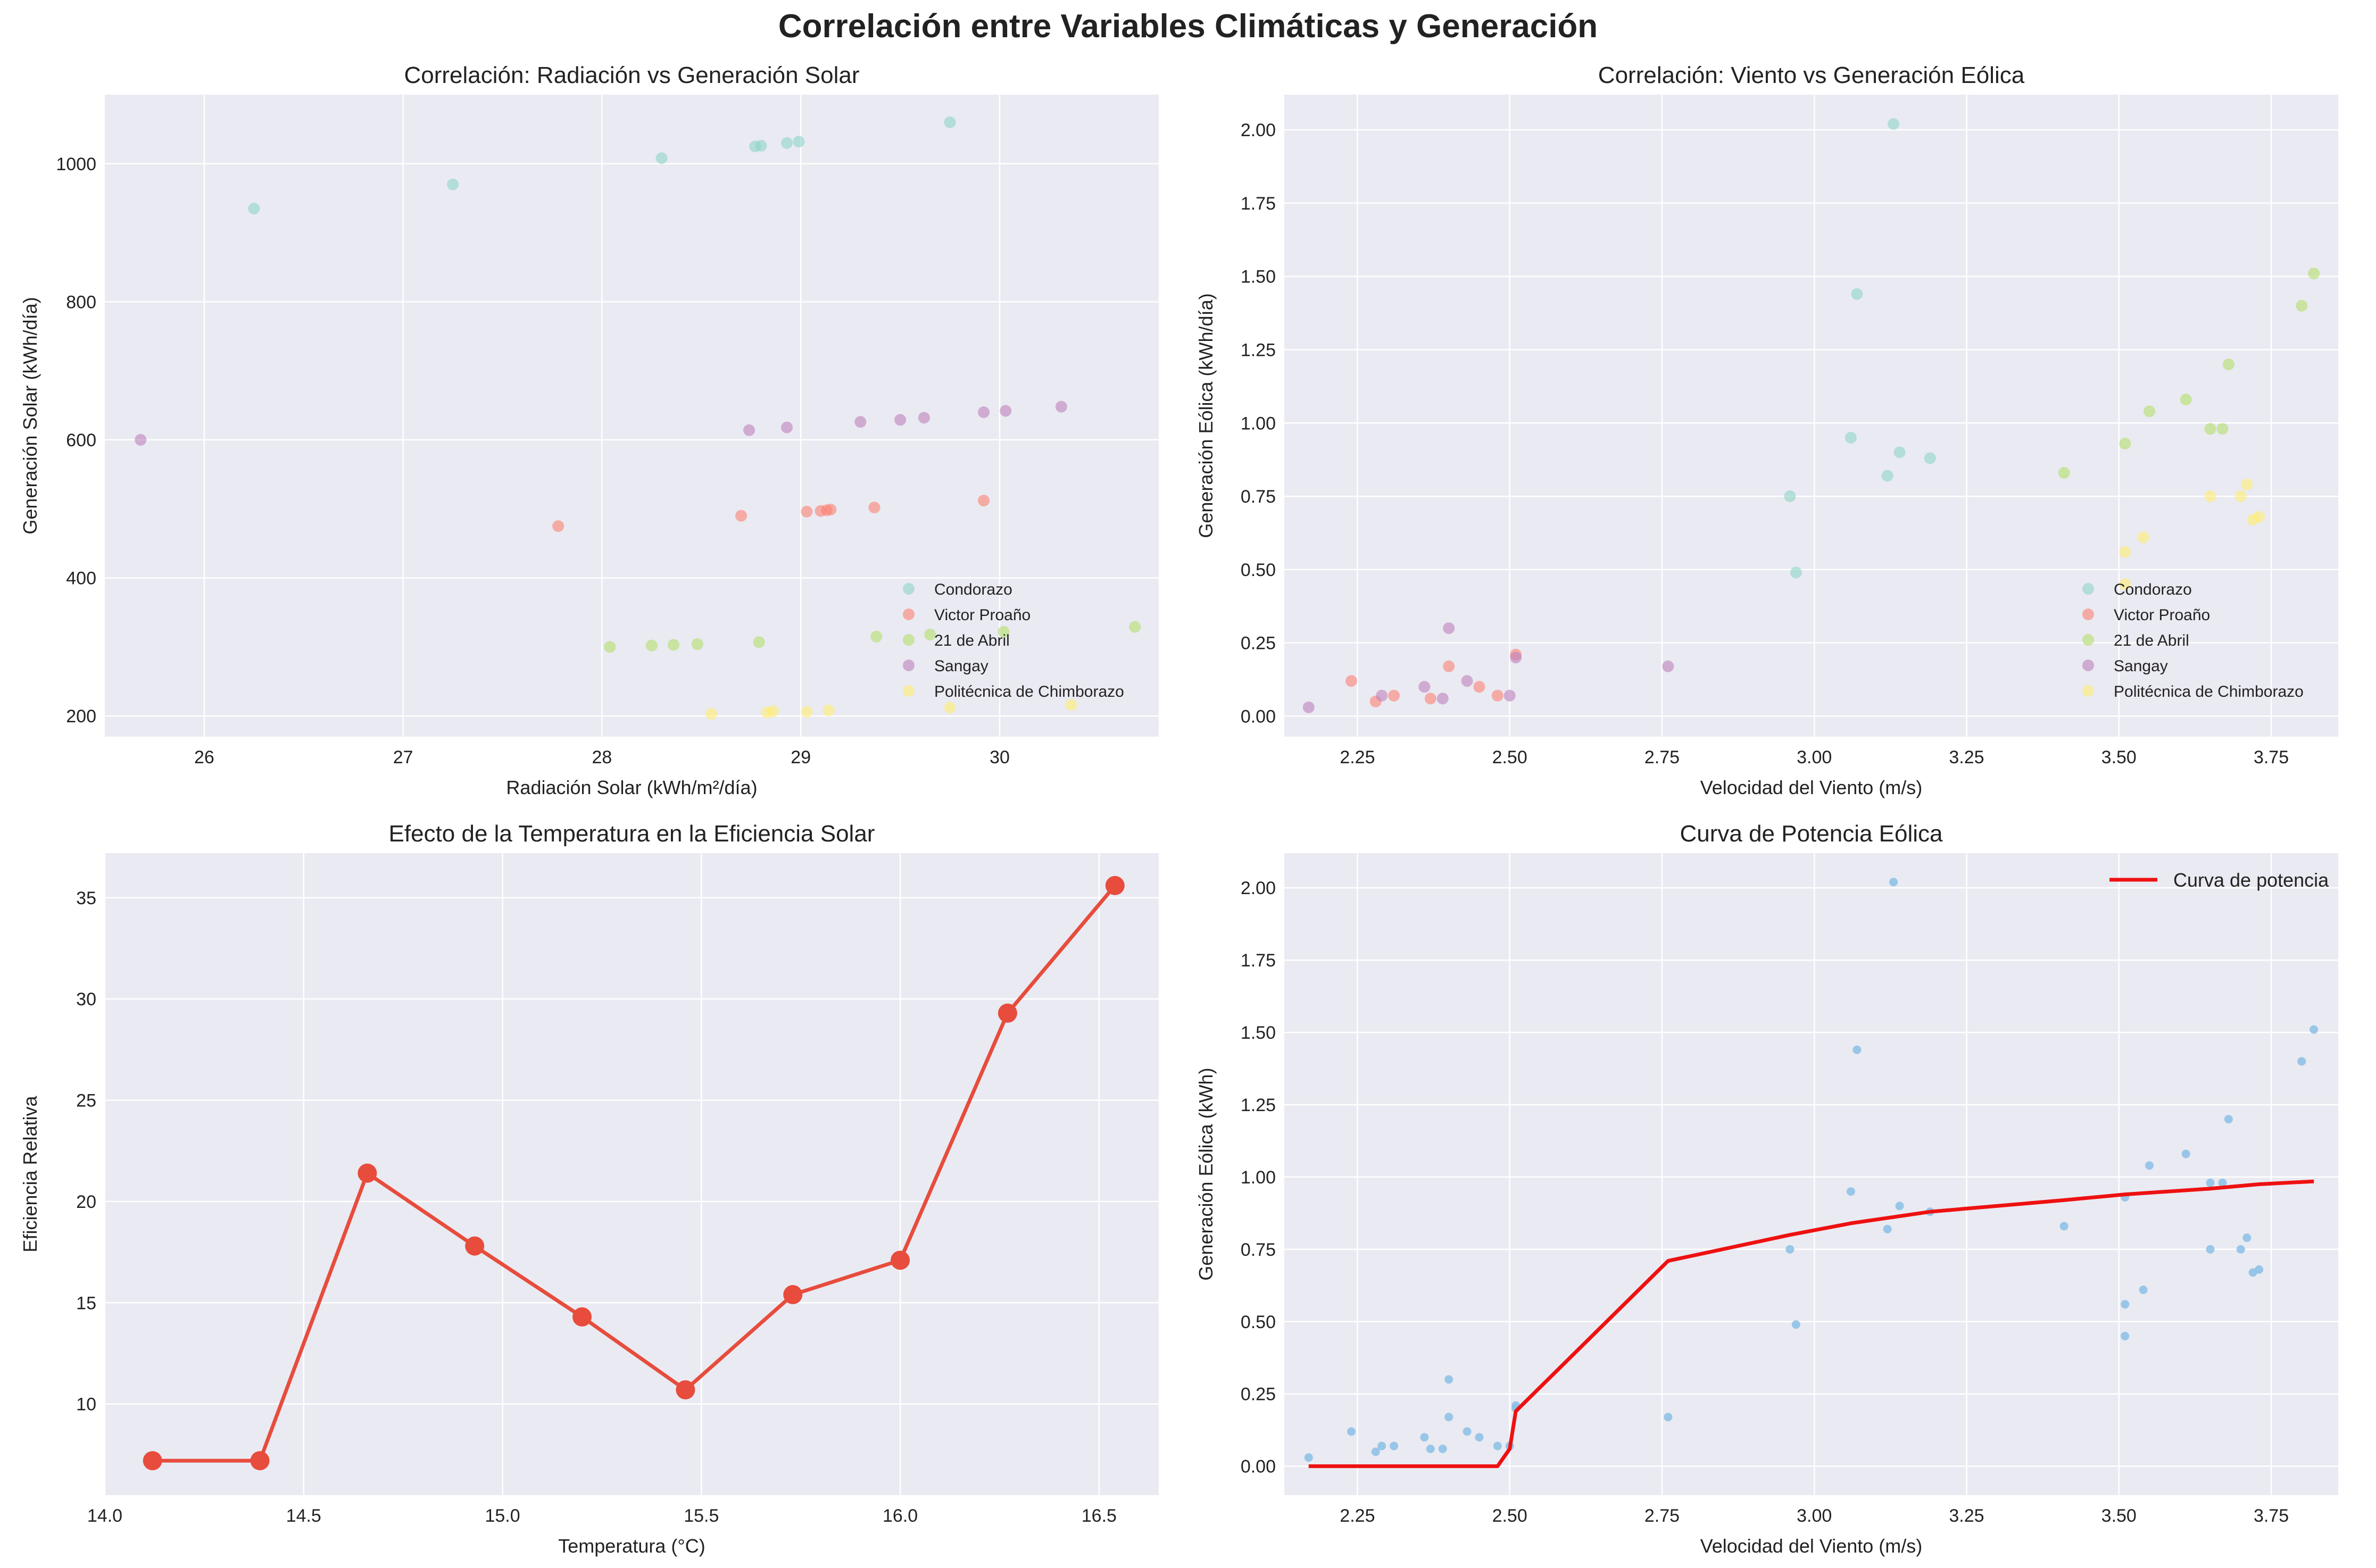  Describe the element at coordinates (1258, 423) in the screenshot. I see `y-tick-label: 1.00` at that location.